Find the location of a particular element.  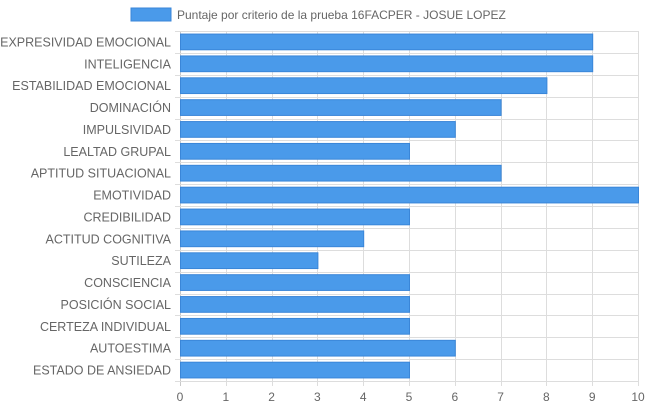

category-label-10: SUTILEZA is located at coordinates (141, 261).